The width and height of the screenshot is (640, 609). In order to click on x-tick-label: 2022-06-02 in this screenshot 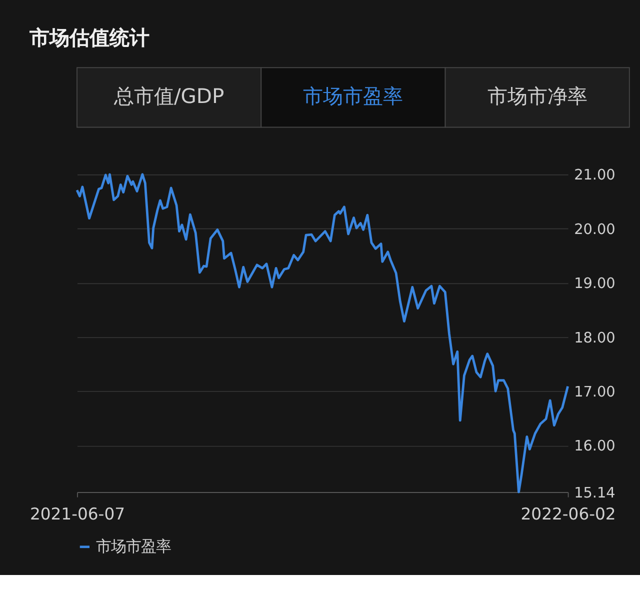, I will do `click(568, 514)`.